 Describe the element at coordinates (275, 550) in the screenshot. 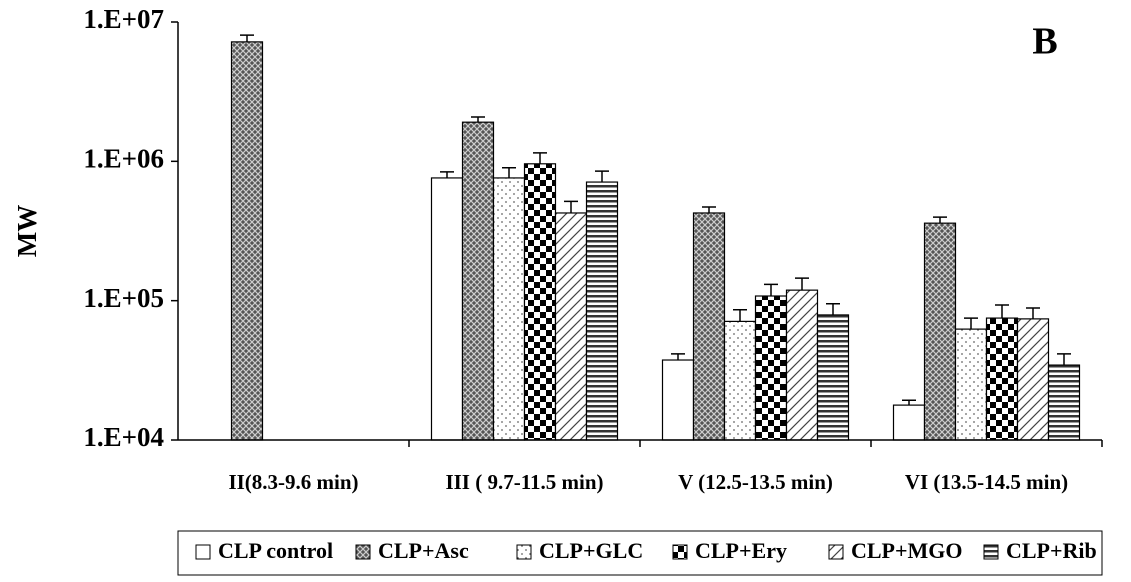

I see `legend-label: CLP control` at that location.